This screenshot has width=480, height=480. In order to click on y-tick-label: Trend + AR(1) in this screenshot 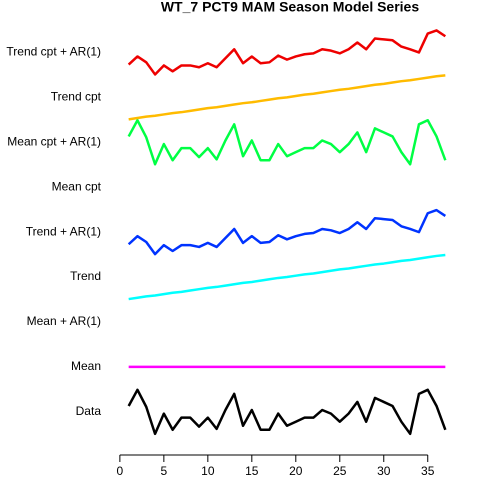, I will do `click(63, 231)`.